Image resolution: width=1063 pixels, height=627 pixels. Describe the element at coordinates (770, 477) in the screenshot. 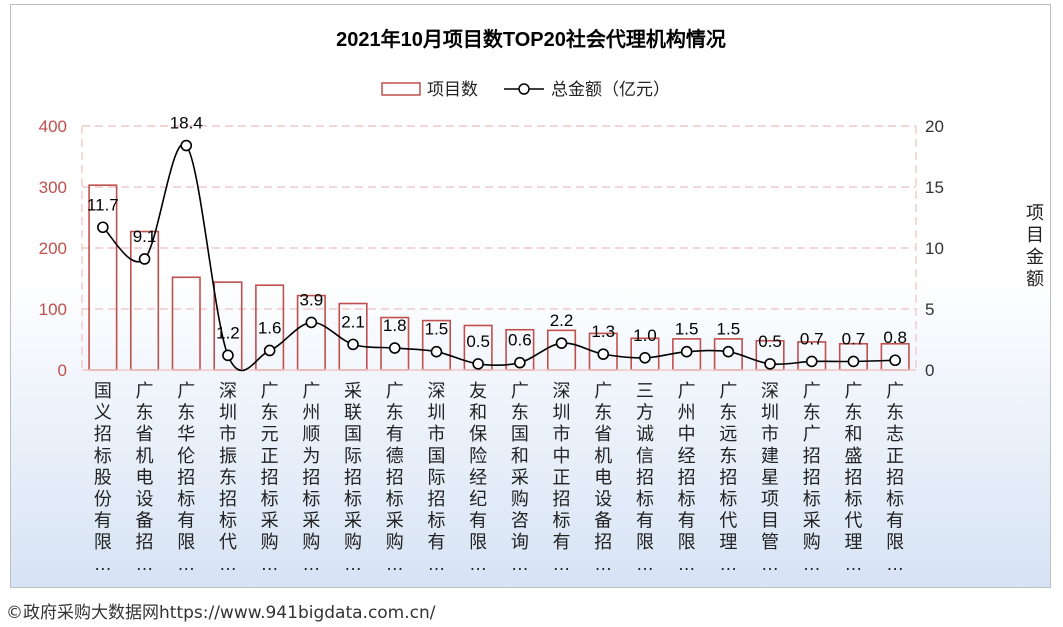

I see `category-label-char: 星` at that location.